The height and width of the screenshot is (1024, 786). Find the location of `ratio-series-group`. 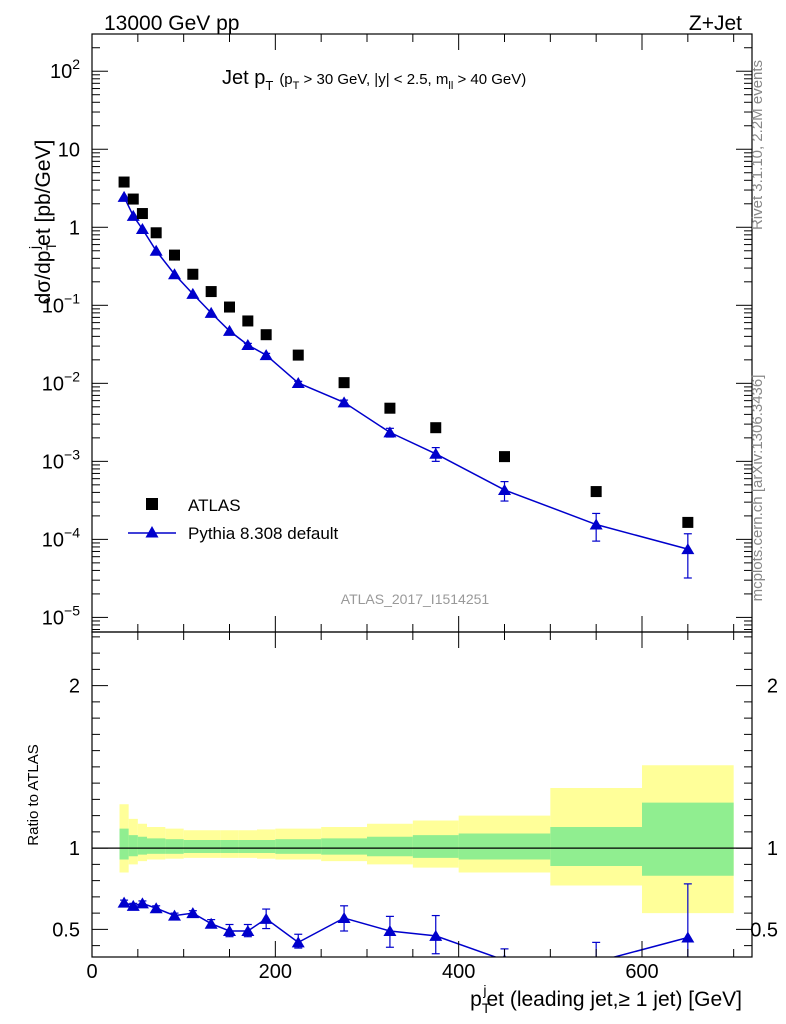

ratio-series-group is located at coordinates (406, 920).